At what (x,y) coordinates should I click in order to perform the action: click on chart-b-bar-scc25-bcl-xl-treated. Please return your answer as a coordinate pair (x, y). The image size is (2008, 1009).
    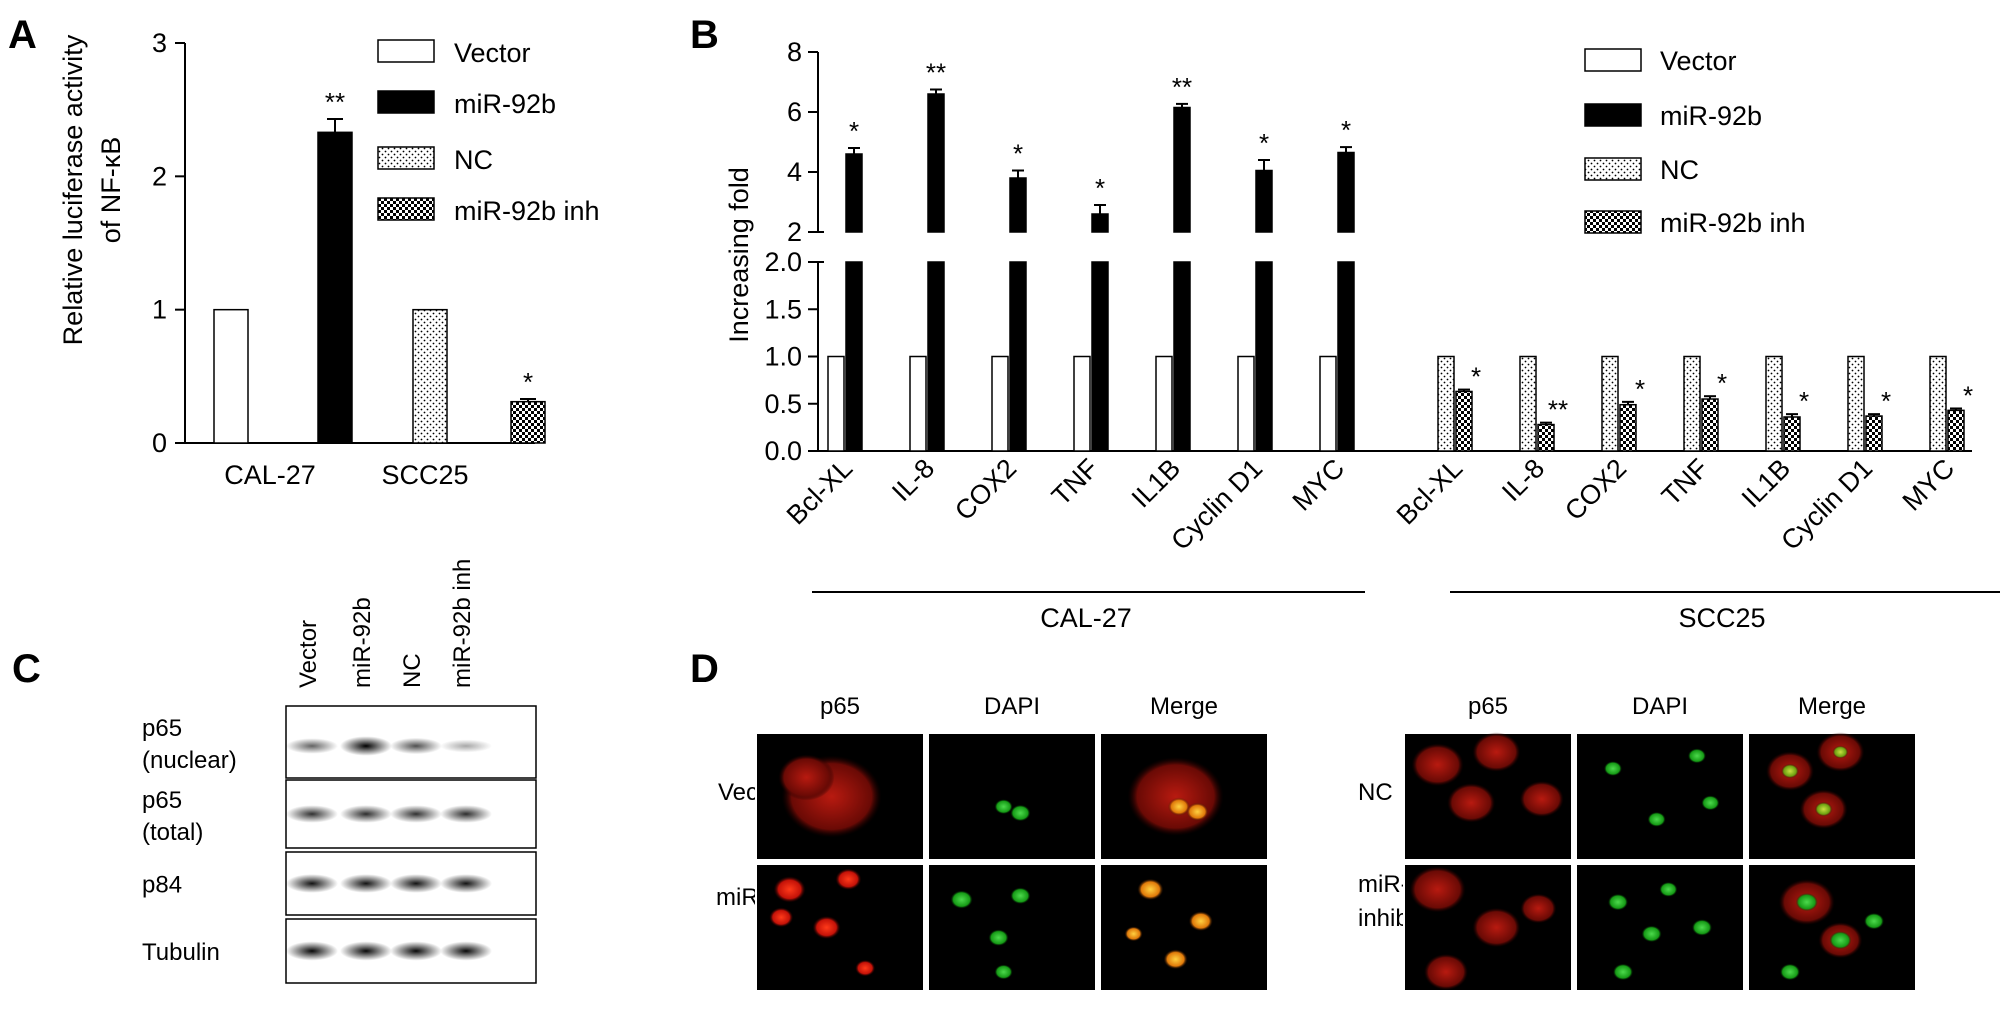
    Looking at the image, I should click on (1464, 421).